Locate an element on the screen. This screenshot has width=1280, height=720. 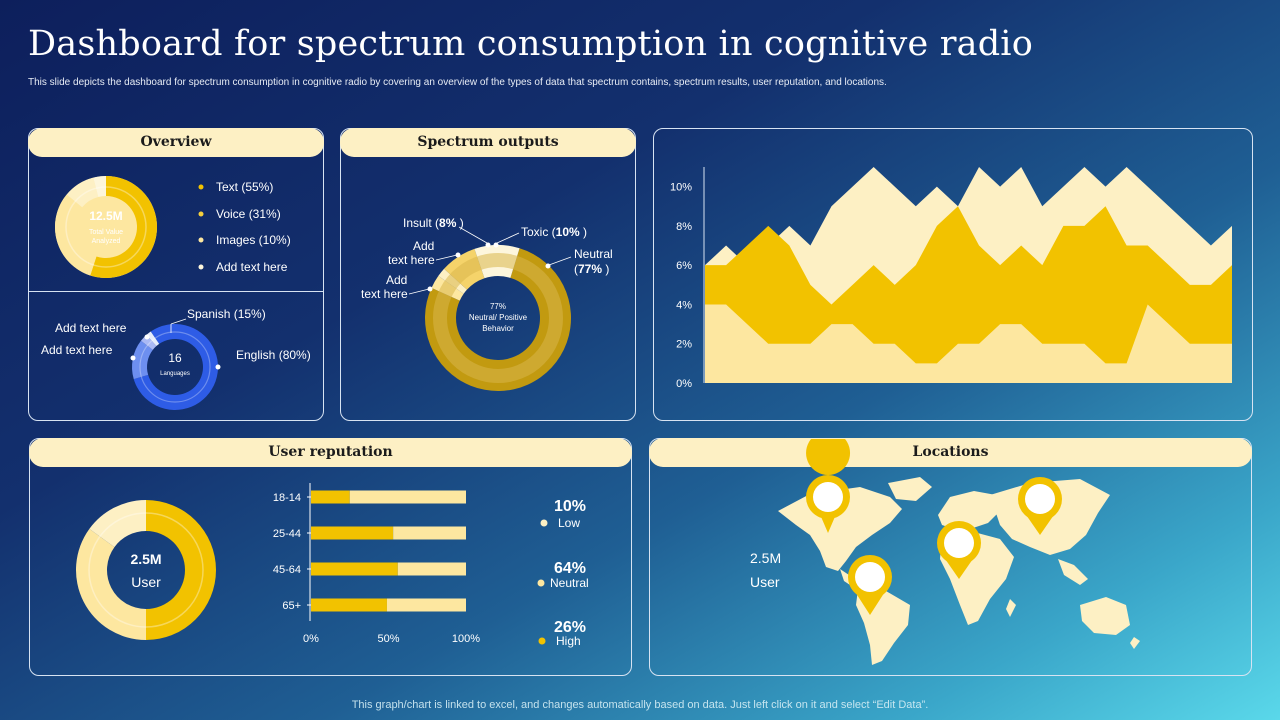
languages-donut is located at coordinates (175, 367).